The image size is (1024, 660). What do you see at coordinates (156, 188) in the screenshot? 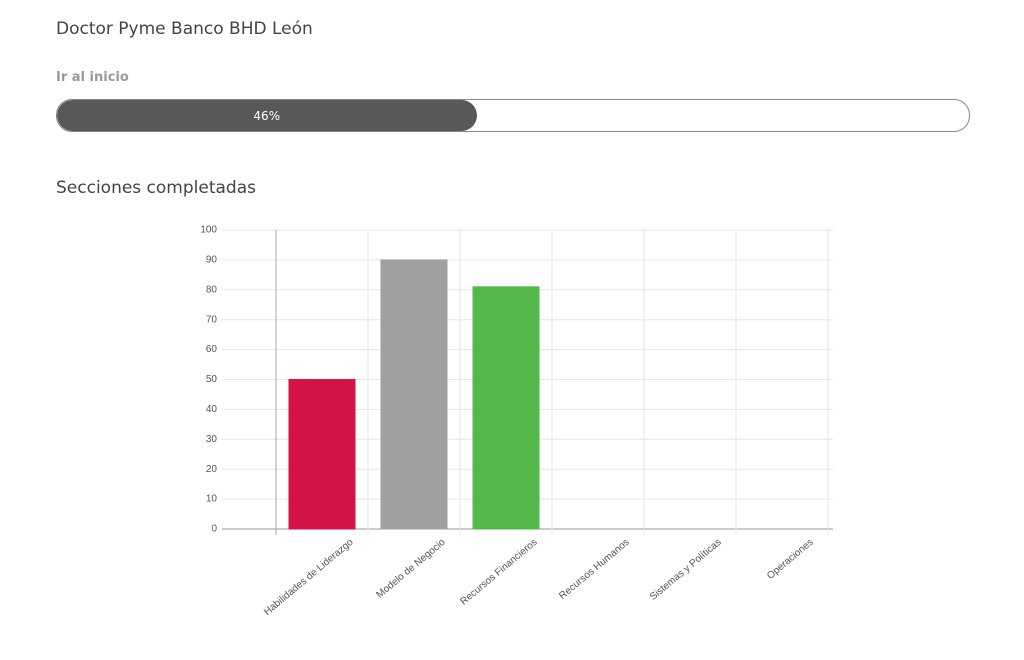
I see `chart-title: Secciones completadas` at bounding box center [156, 188].